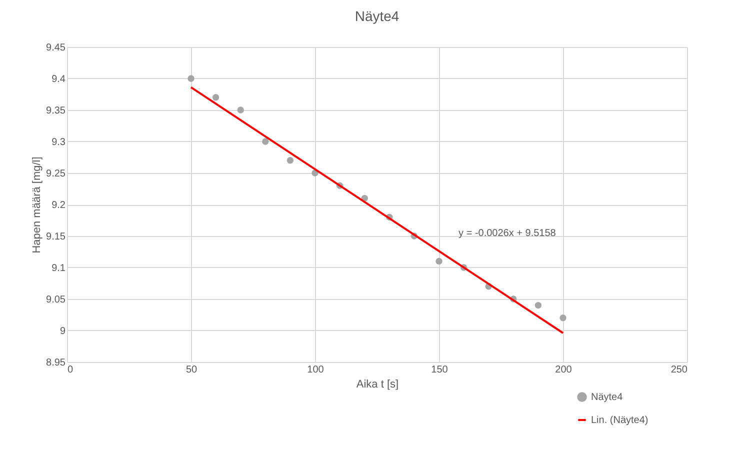  I want to click on x-tick-label: 50, so click(192, 370).